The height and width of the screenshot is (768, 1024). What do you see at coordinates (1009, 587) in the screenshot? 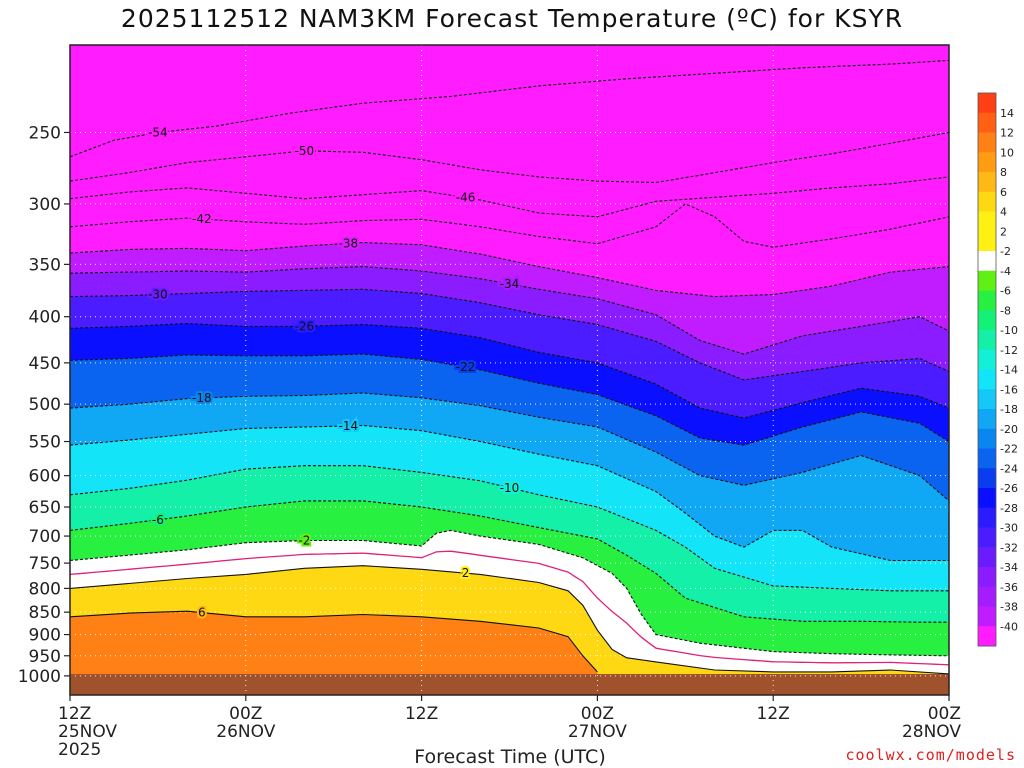
I see `colorbar-label-24: -36` at bounding box center [1009, 587].